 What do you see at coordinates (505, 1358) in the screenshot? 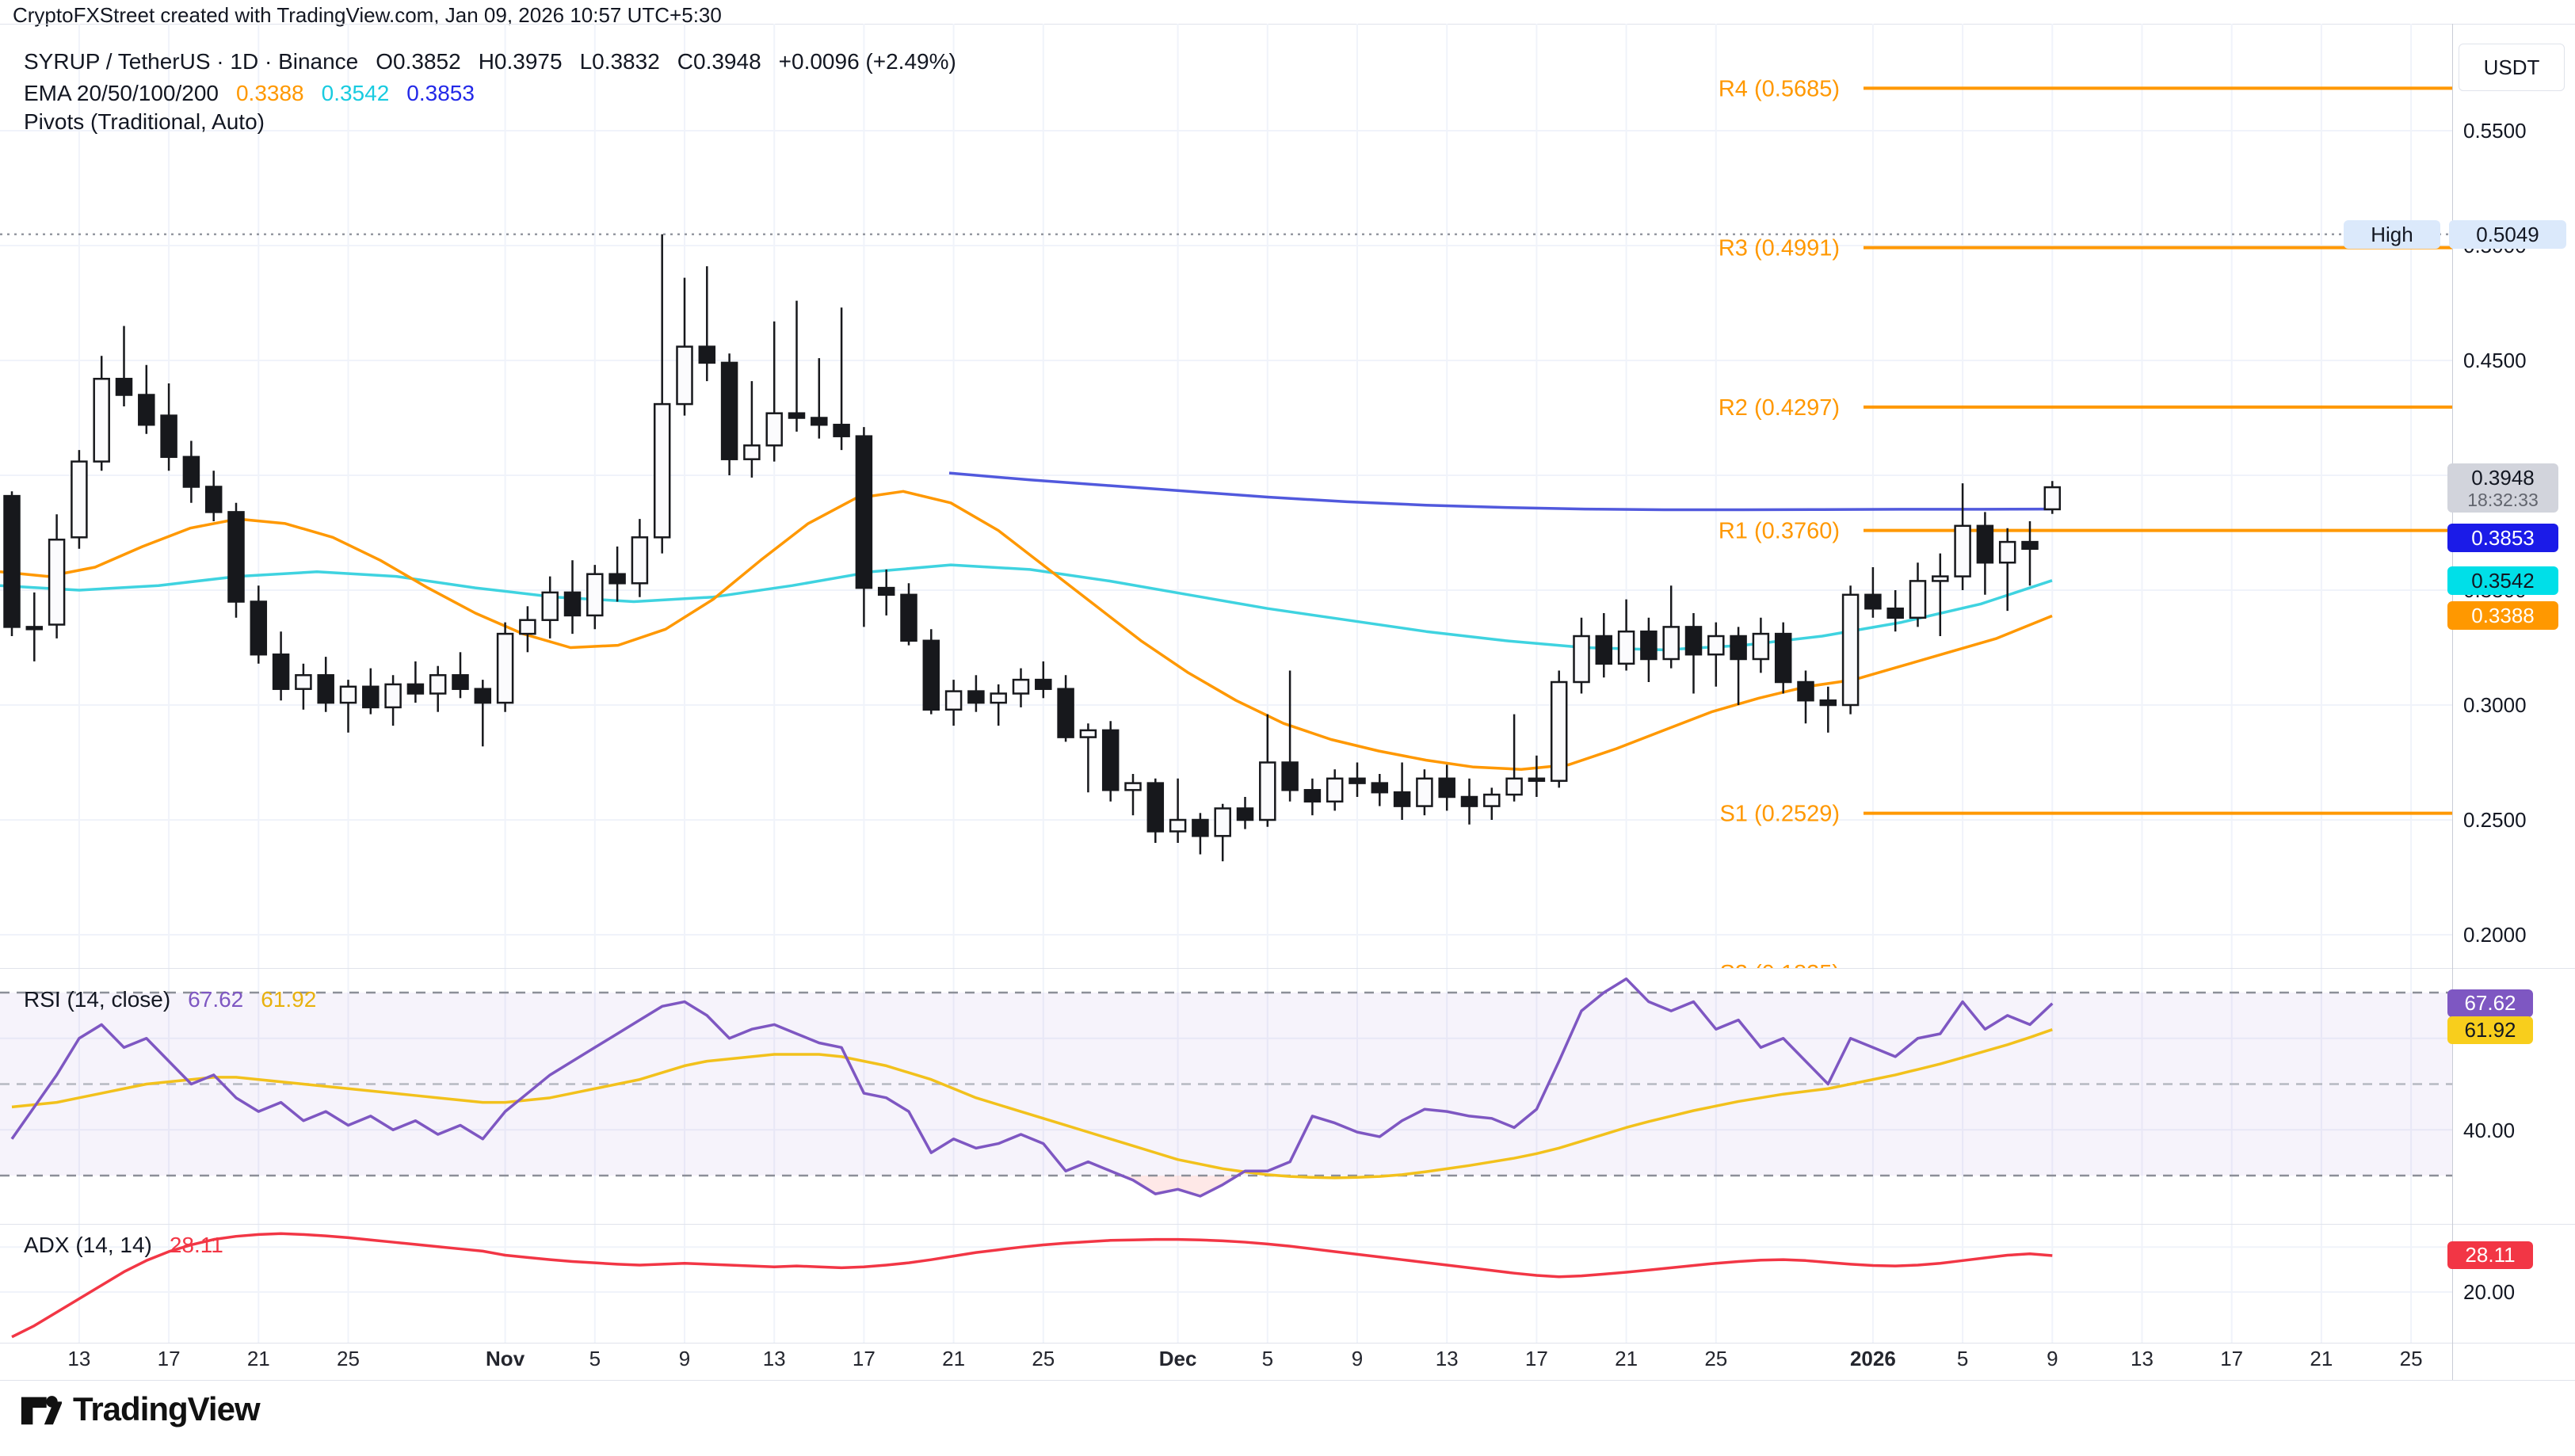
I see `time-tick-Nov: Nov` at bounding box center [505, 1358].